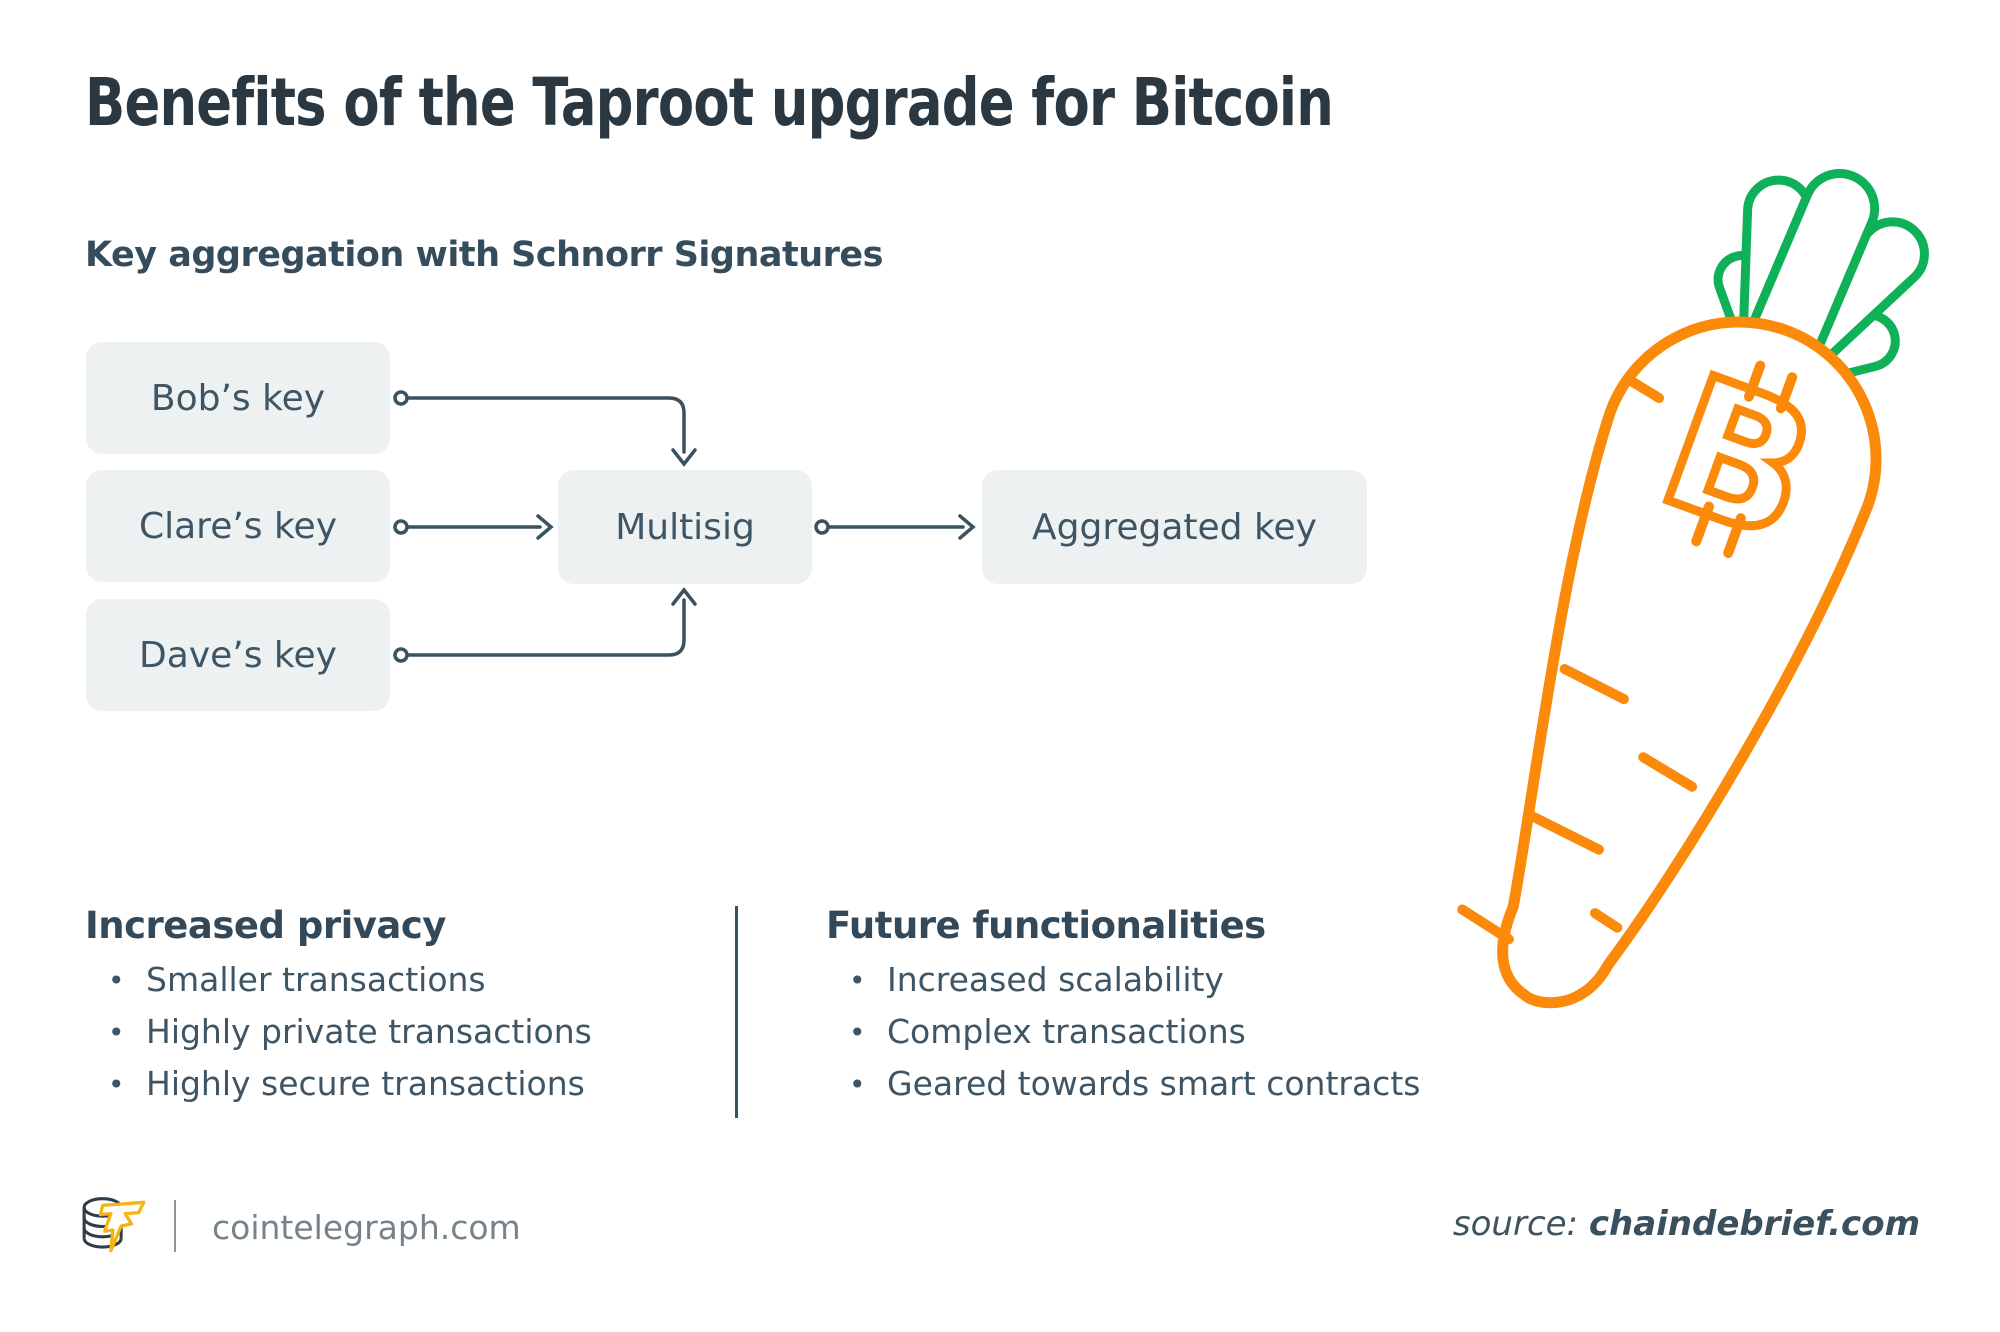 This screenshot has width=2000, height=1332. Describe the element at coordinates (1134, 1084) in the screenshot. I see `list-item: Geared towards smart contracts` at that location.